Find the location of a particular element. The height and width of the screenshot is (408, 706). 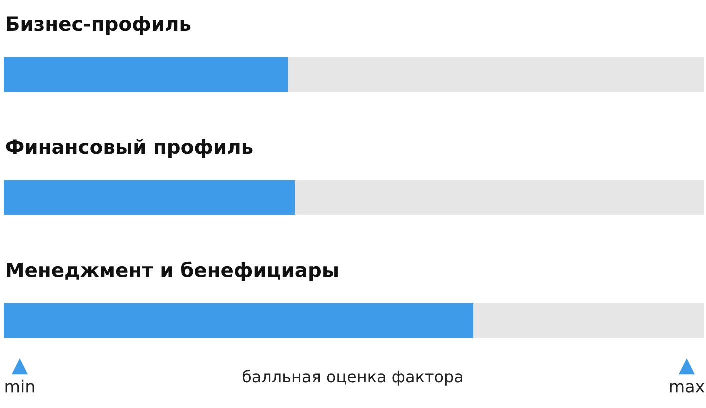

y-tick-label: Бизнес-профиль is located at coordinates (99, 26).